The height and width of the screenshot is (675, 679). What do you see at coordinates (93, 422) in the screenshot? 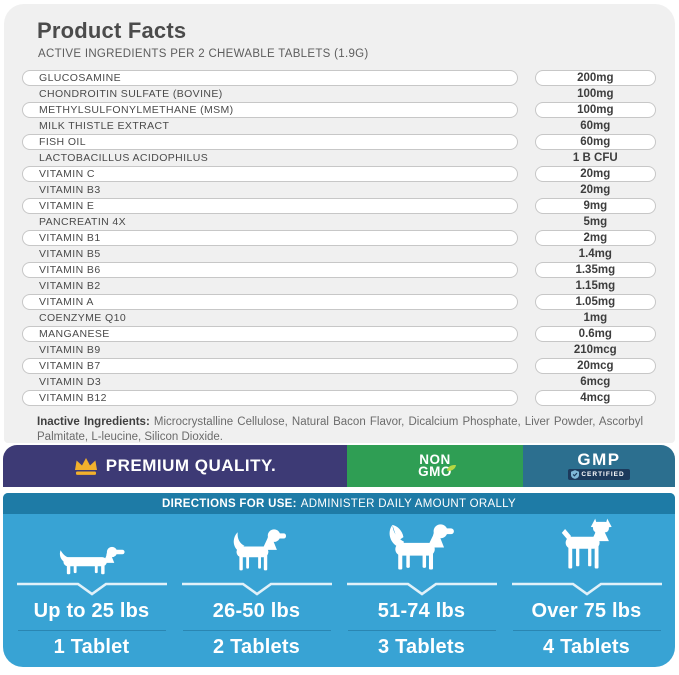
I see `inactive-ingredients-label: Inactive Ingredients:` at bounding box center [93, 422].